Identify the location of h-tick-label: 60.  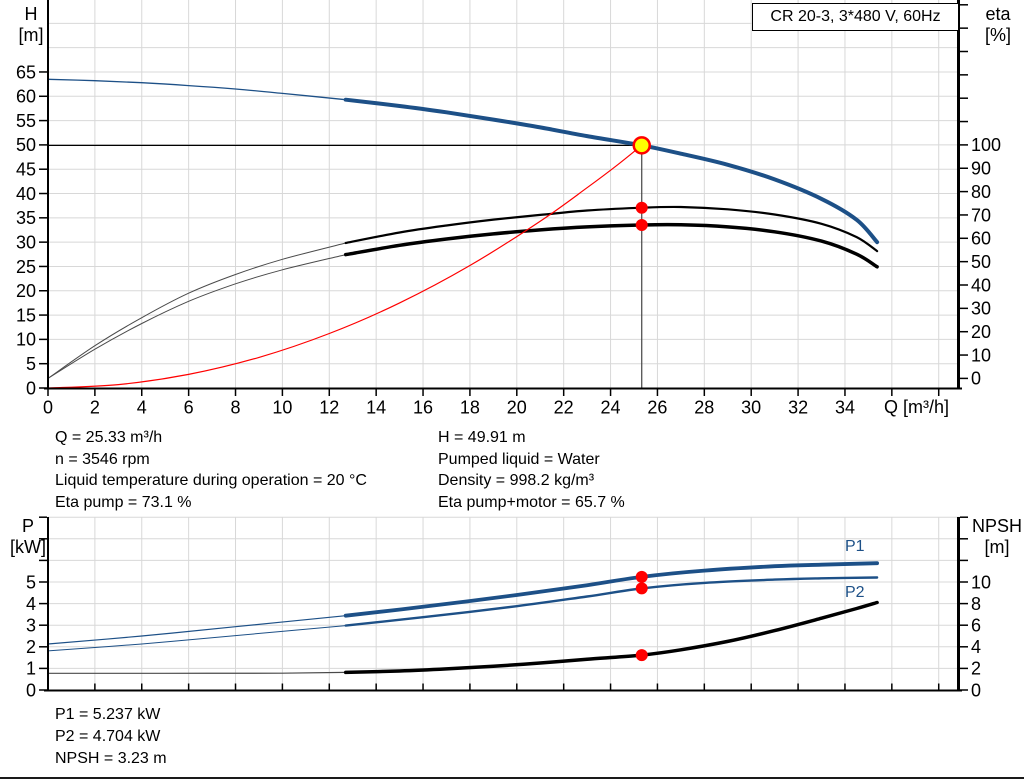
(26, 97).